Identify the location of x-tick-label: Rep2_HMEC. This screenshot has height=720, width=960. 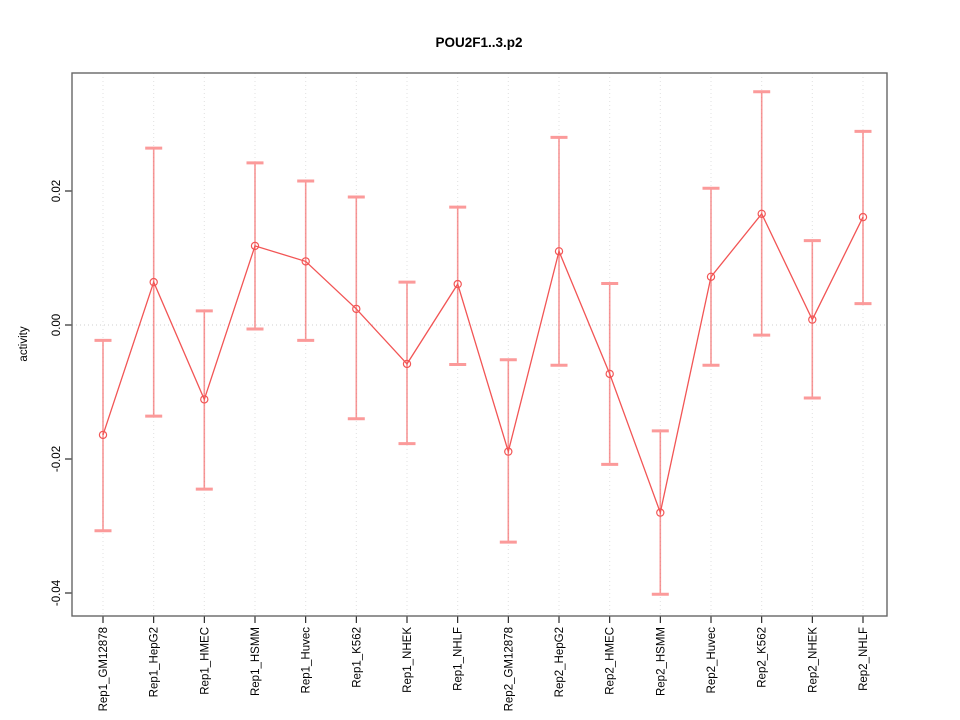
(611, 661).